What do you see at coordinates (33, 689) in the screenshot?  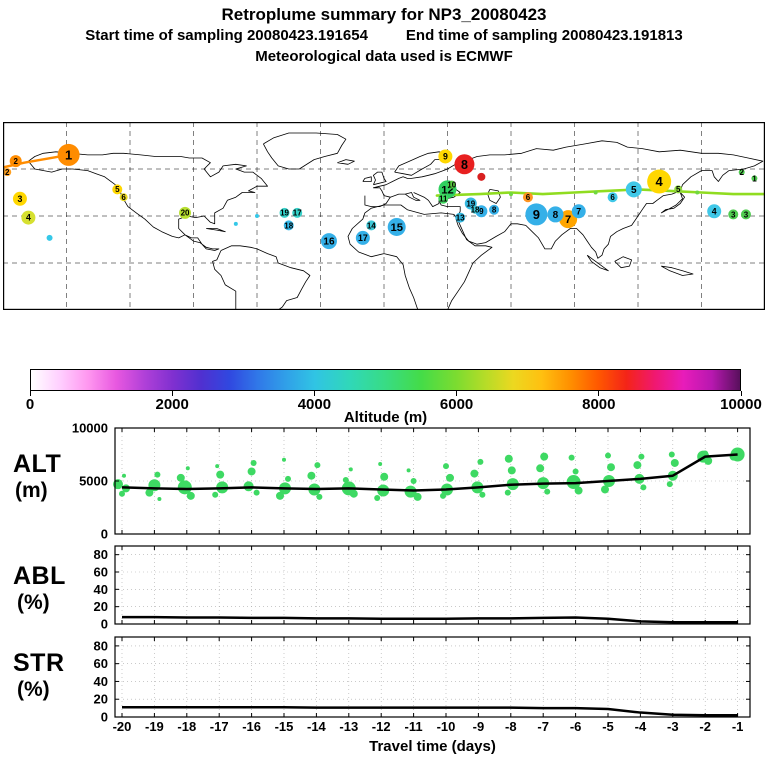 I see `str-axis-unit: (%)` at bounding box center [33, 689].